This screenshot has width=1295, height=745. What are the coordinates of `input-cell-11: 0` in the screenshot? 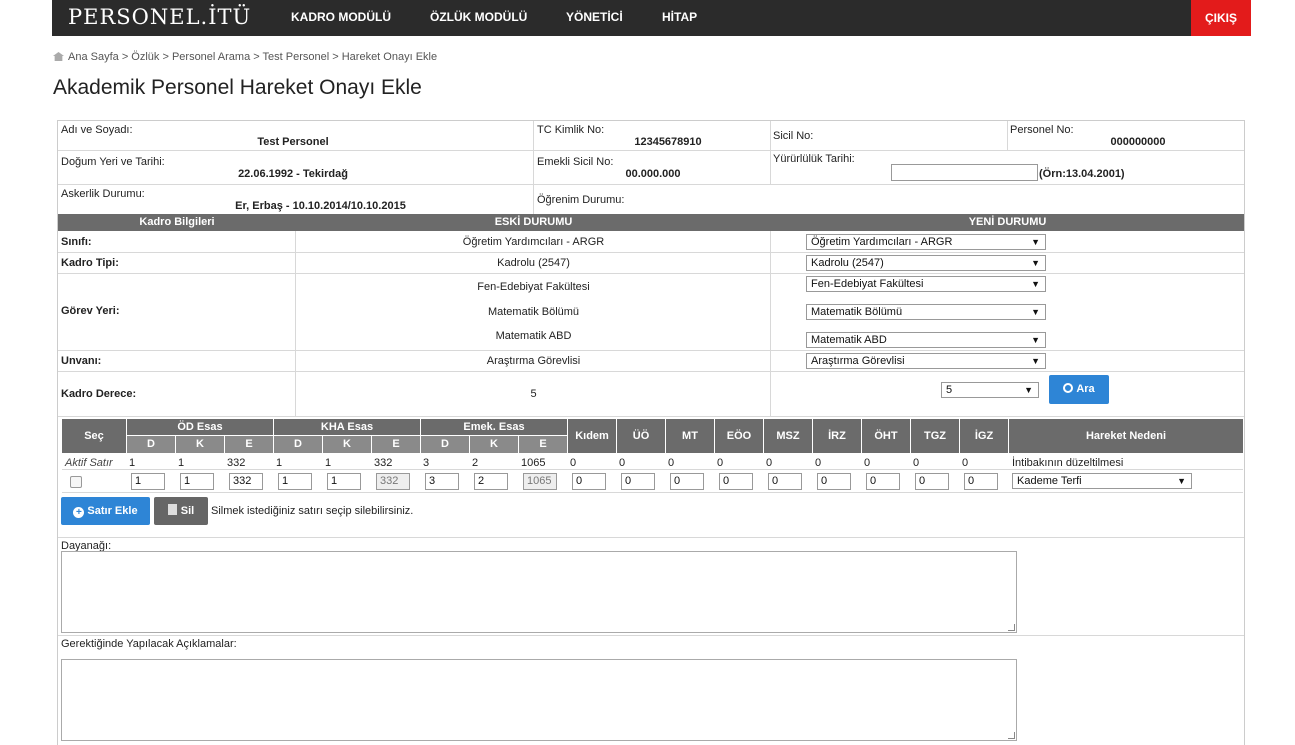 It's located at (687, 481).